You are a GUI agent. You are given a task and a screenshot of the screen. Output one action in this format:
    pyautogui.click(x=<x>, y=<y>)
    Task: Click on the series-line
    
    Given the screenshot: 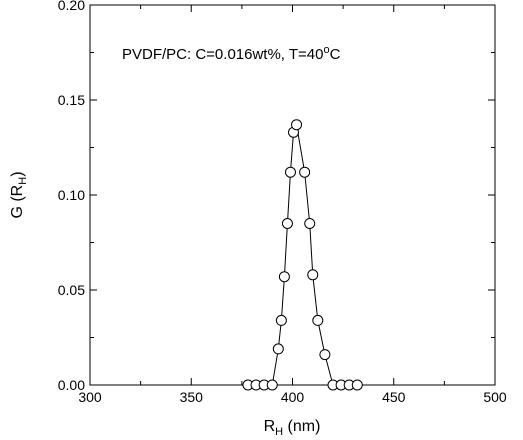 What is the action you would take?
    pyautogui.click(x=302, y=254)
    